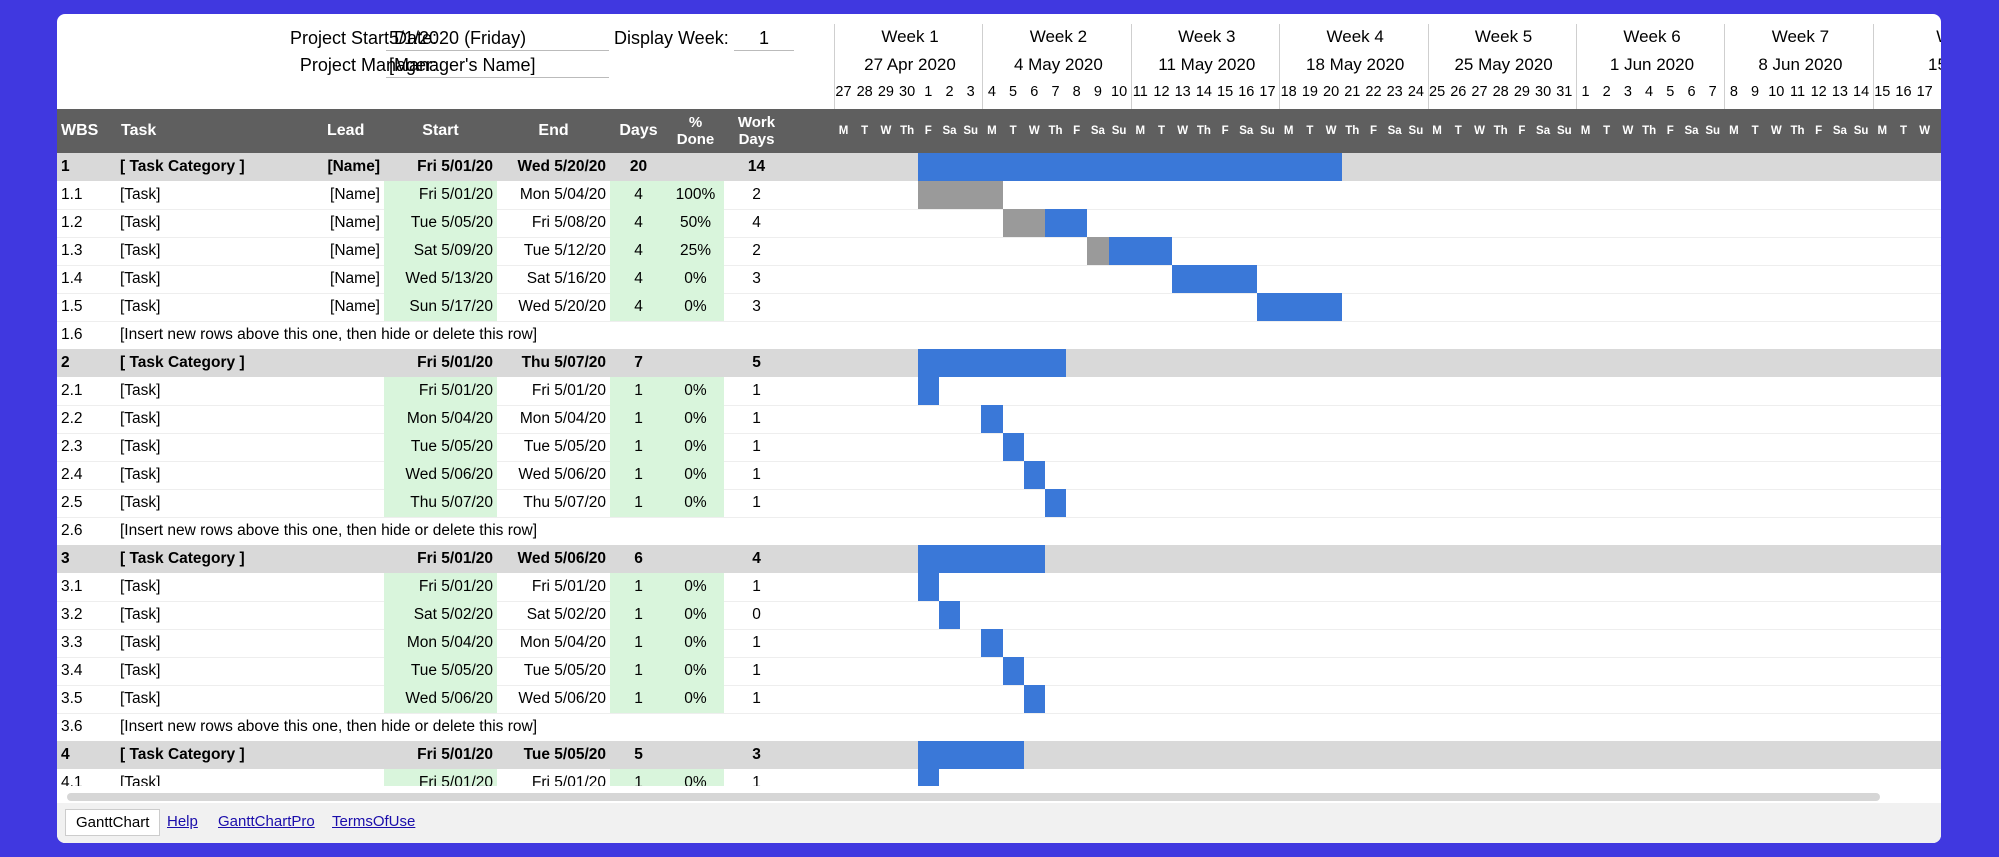 This screenshot has width=1999, height=857. What do you see at coordinates (999, 777) in the screenshot?
I see `task-row: 4.1 [Task] Fri 5/01/20 Fri 5/01/20 1 0% 1` at bounding box center [999, 777].